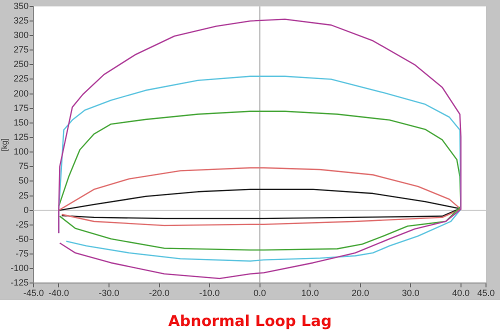 The image size is (500, 336). Describe the element at coordinates (22, 239) in the screenshot. I see `y-tick-label: -50` at that location.